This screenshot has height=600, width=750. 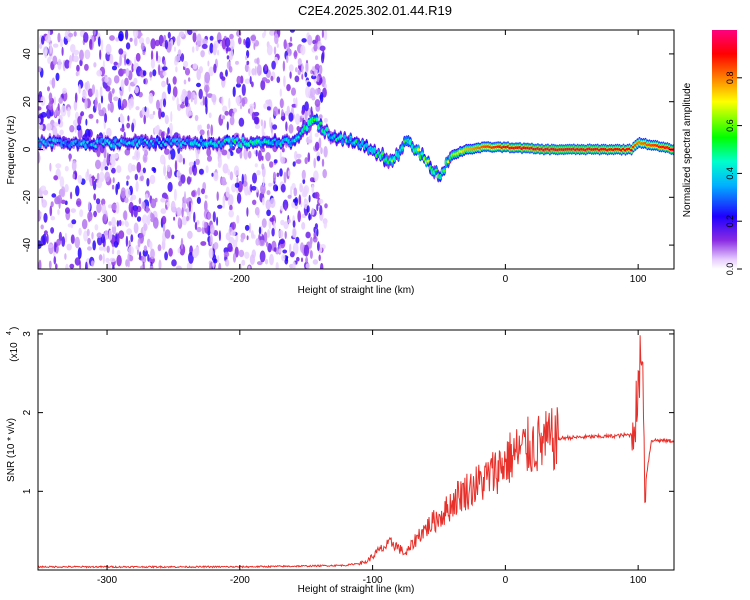 What do you see at coordinates (240, 279) in the screenshot?
I see `x-tick-label: -200` at bounding box center [240, 279].